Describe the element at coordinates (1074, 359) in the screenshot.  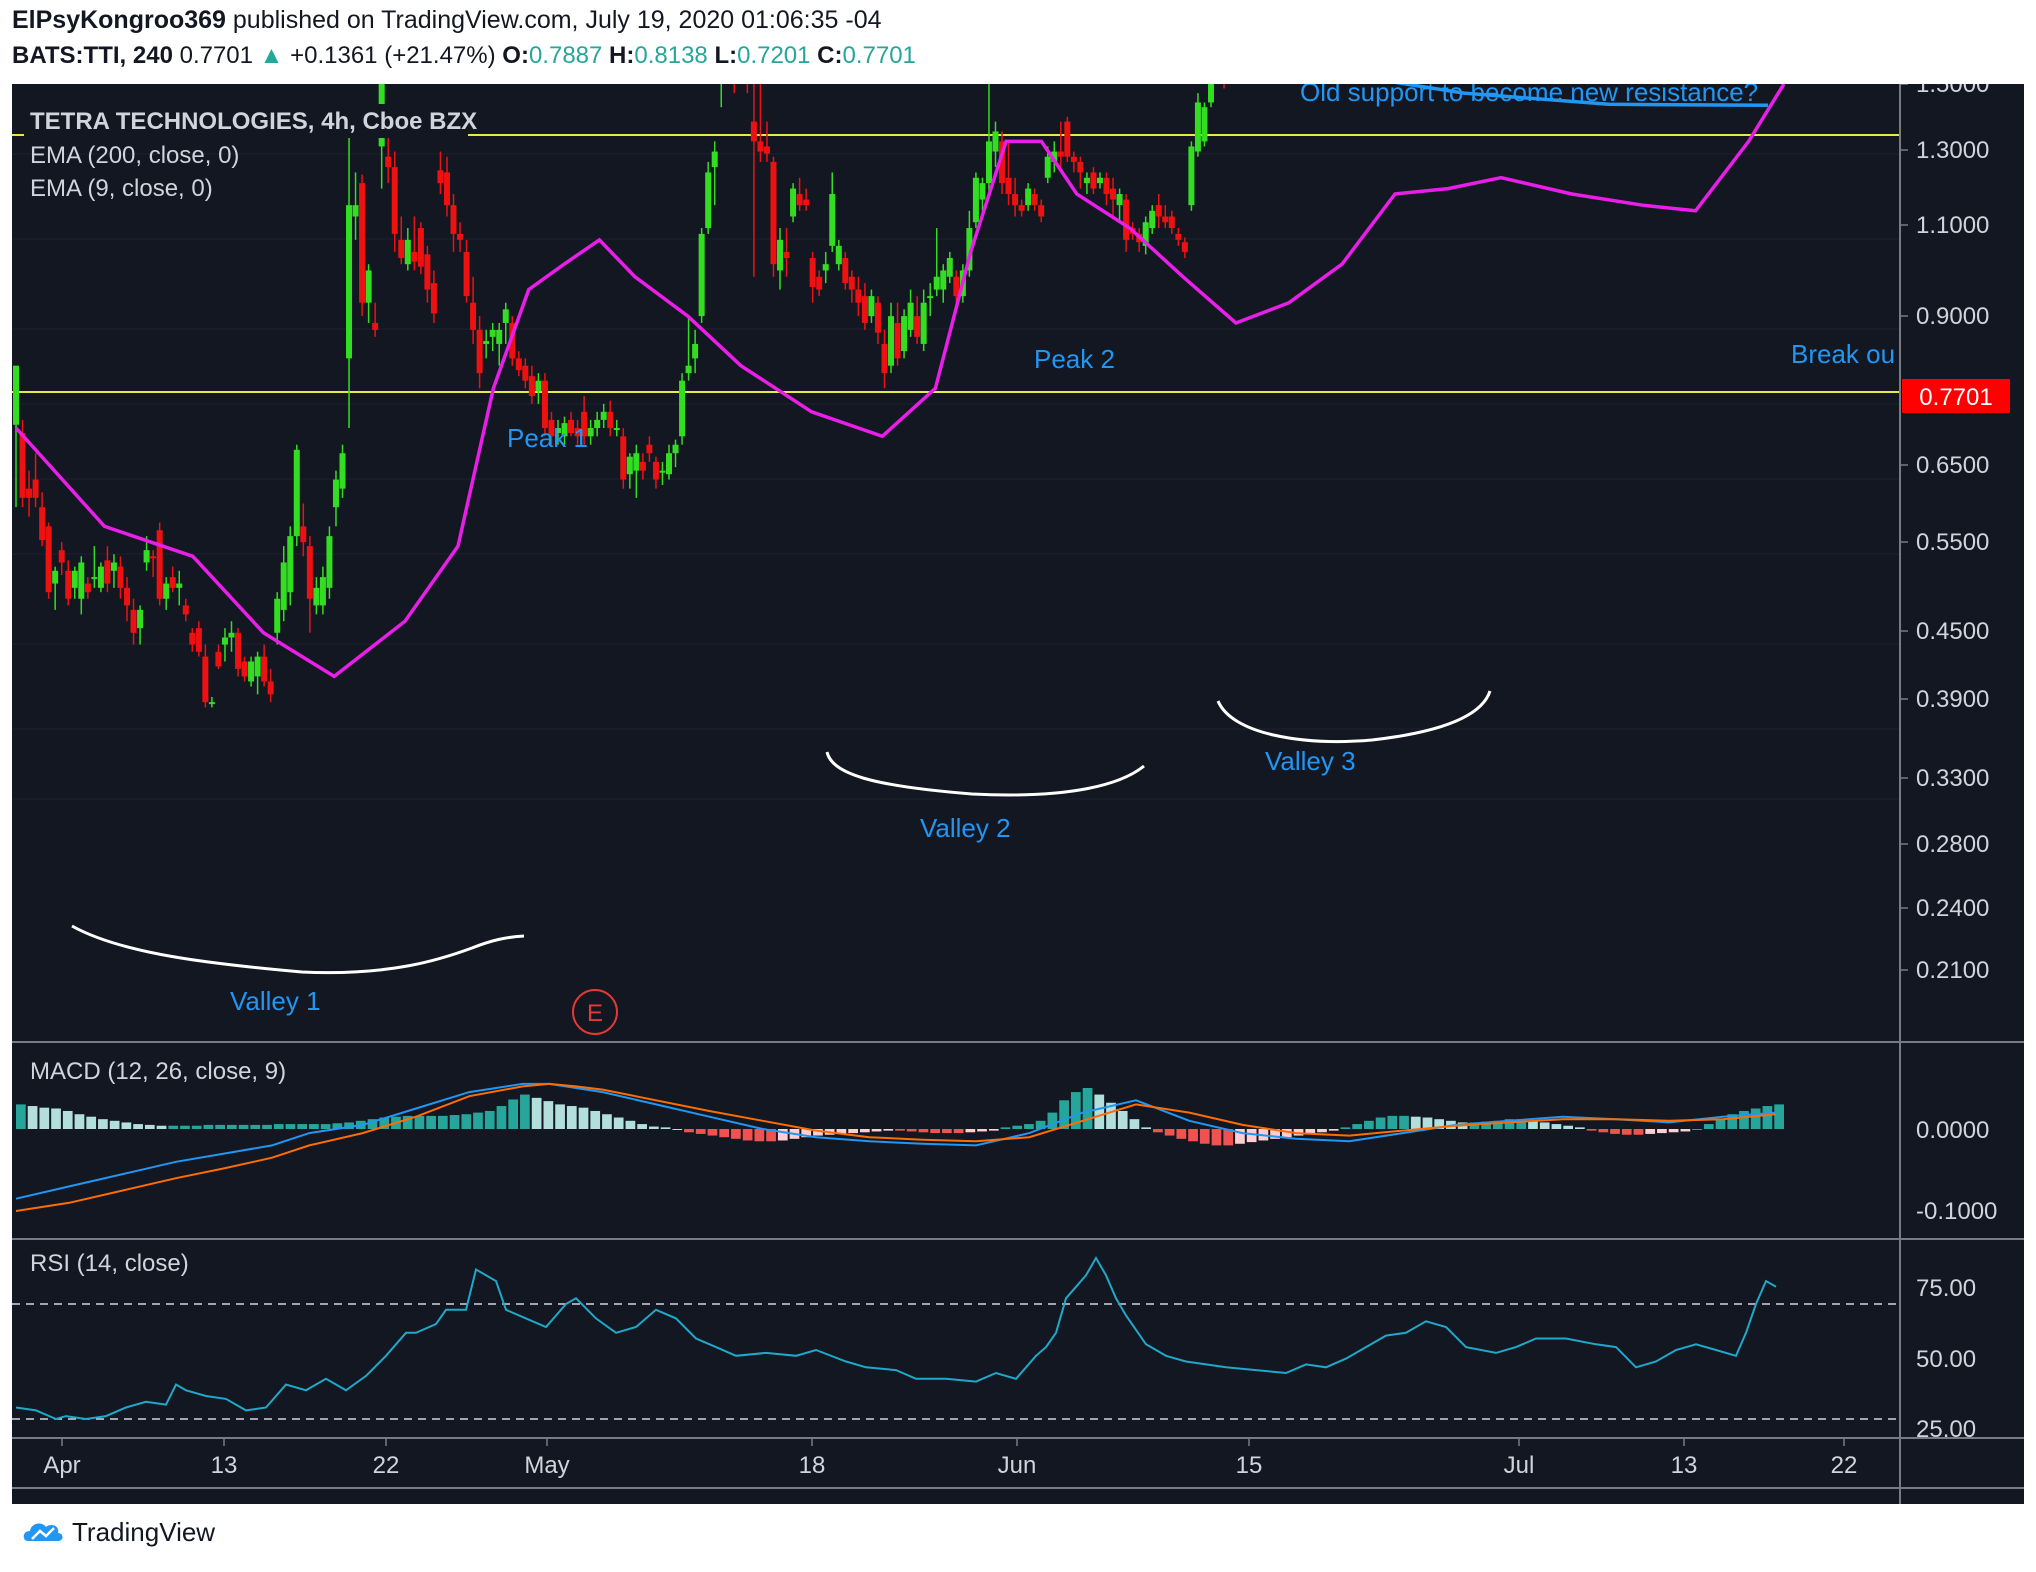
I see `annotation-peak2: Peak 2` at that location.